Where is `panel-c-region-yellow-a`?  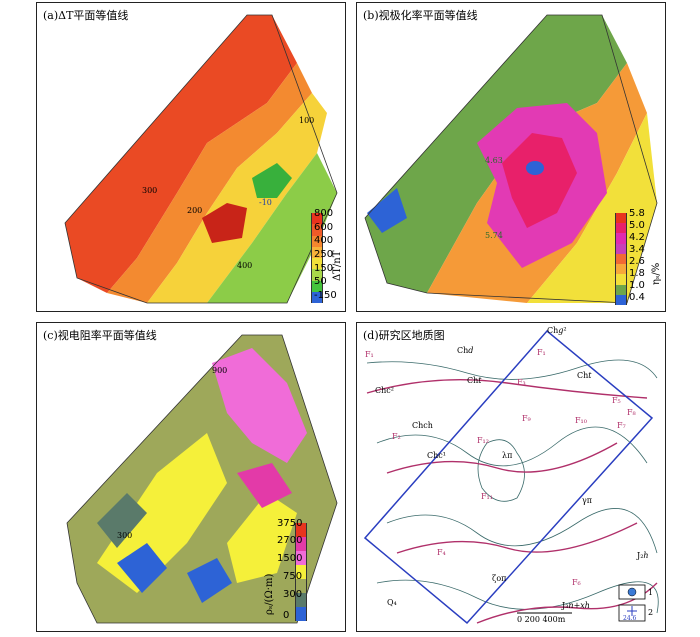 panel-c-region-yellow-a is located at coordinates (162, 513).